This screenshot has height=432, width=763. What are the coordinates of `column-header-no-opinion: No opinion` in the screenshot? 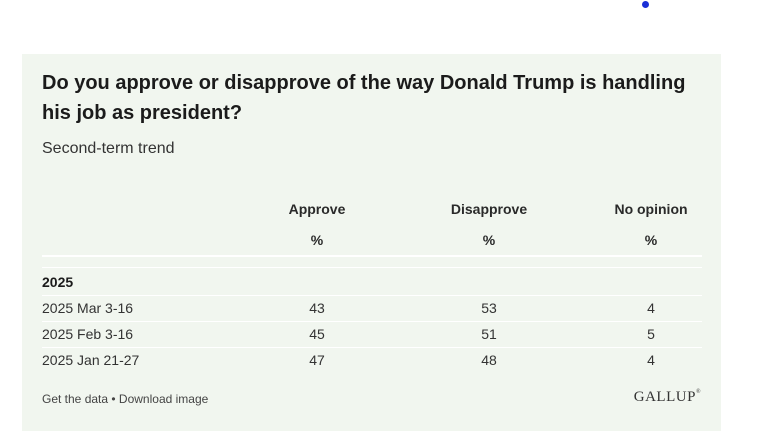 It's located at (651, 209).